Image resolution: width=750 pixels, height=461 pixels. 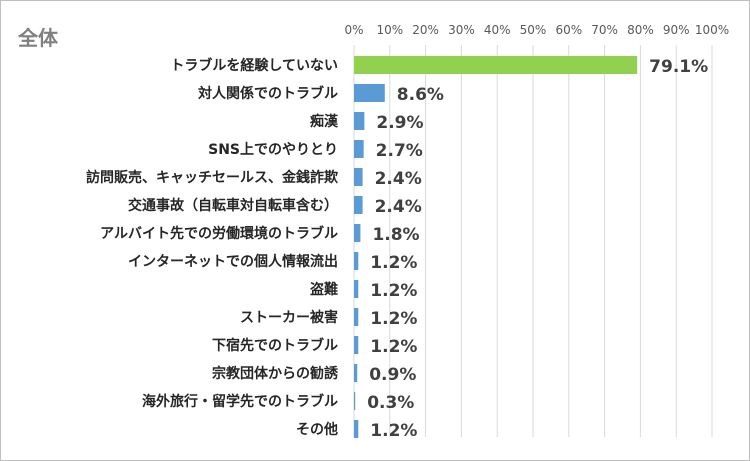 What do you see at coordinates (273, 150) in the screenshot?
I see `category-label: SNS上でのやりとり` at bounding box center [273, 150].